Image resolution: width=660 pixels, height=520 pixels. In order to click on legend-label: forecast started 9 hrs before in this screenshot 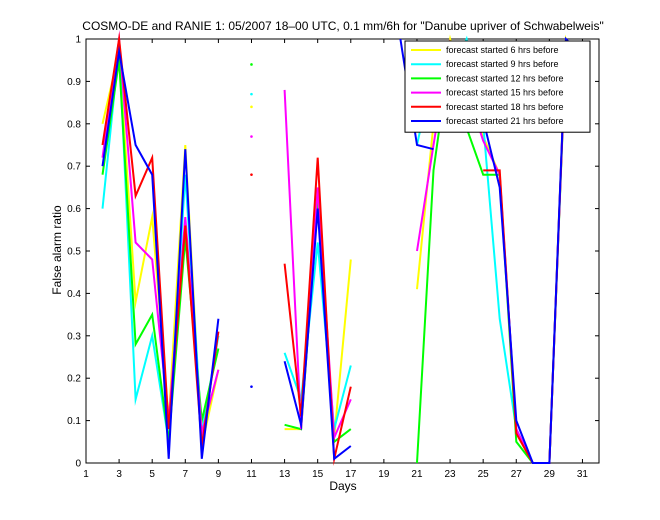, I will do `click(502, 64)`.